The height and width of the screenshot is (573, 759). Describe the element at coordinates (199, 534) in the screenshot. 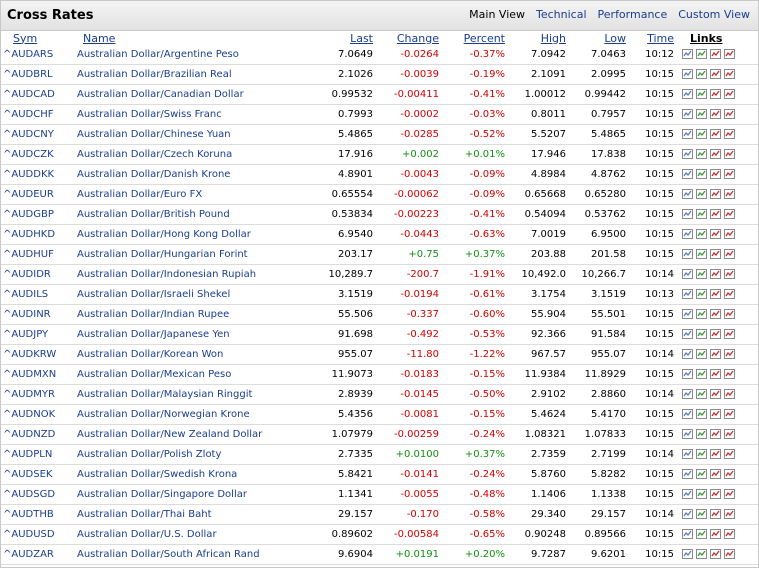

I see `name: Australian Dollar/U.S. Dollar` at that location.